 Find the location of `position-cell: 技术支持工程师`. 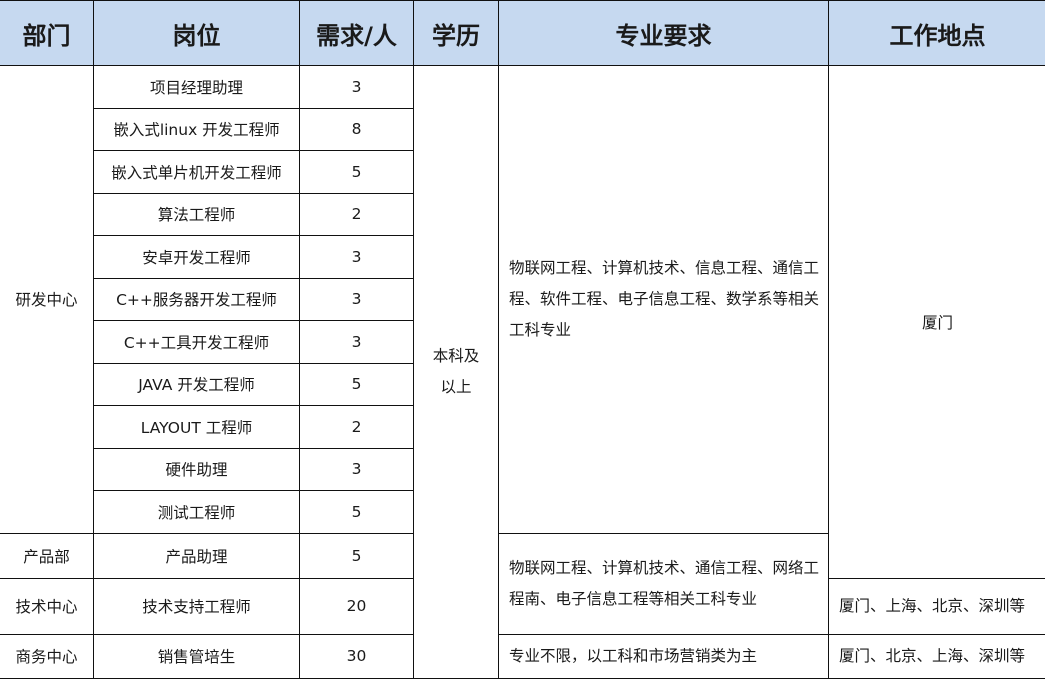

position-cell: 技术支持工程师 is located at coordinates (196, 606).